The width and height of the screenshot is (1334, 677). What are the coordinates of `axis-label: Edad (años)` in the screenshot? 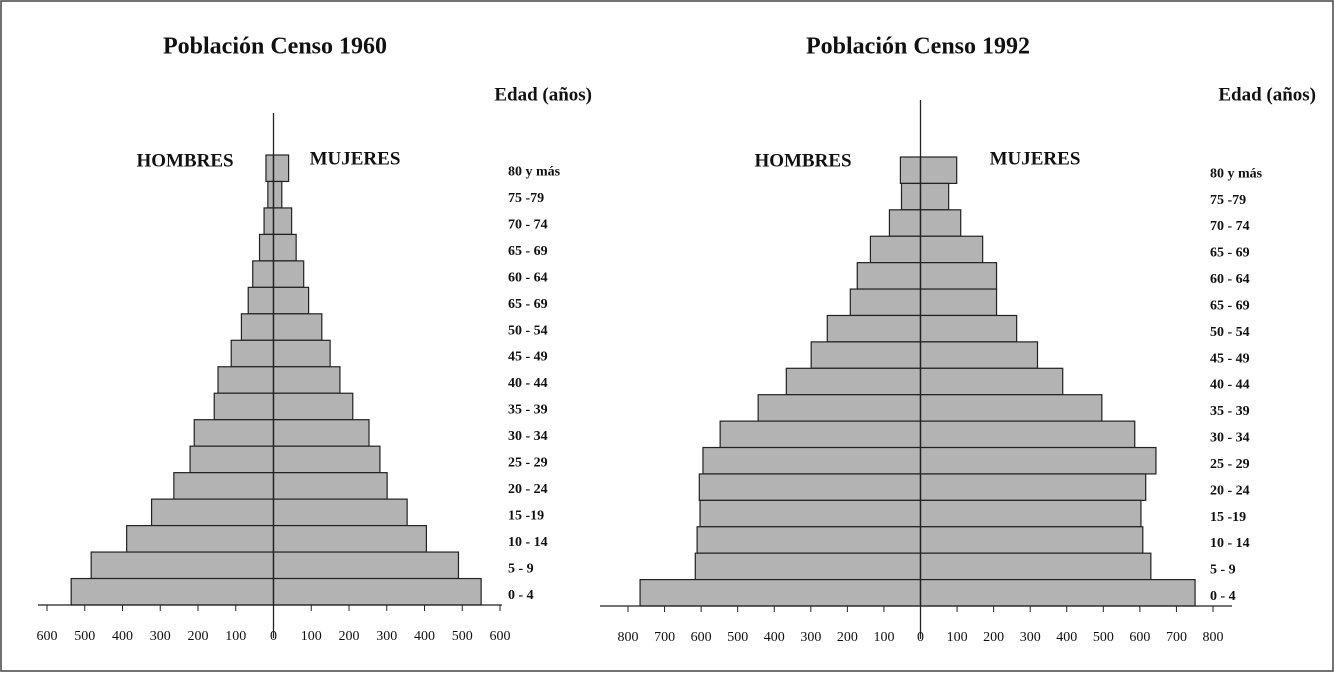 It's located at (1267, 94).